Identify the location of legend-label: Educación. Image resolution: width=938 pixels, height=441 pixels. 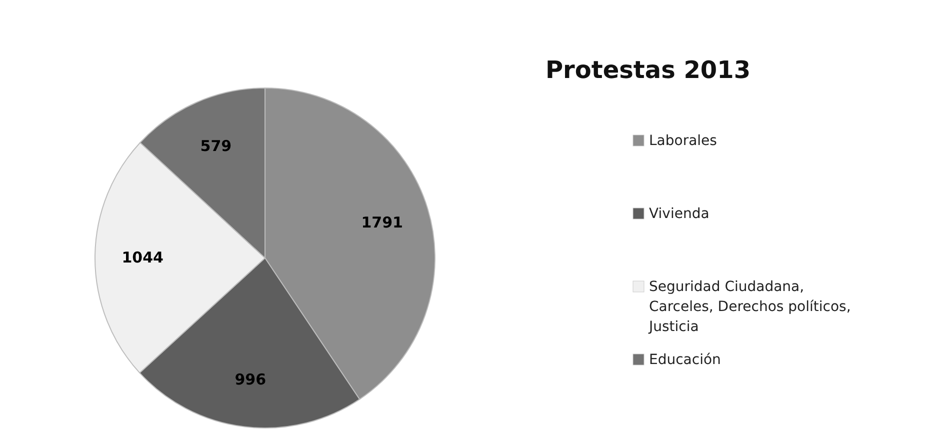
(685, 360).